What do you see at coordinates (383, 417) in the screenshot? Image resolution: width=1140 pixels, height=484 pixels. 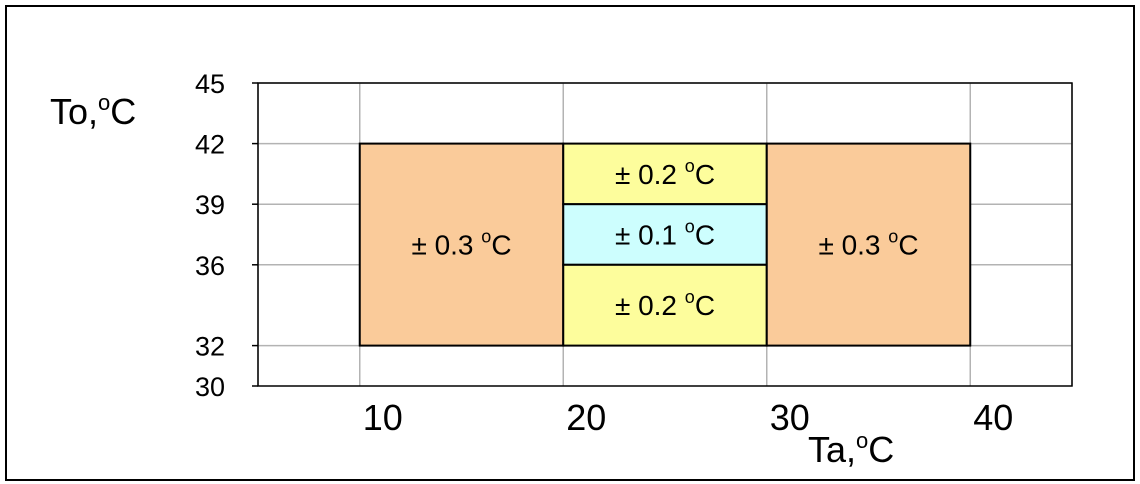 I see `x-tick-label: 10` at bounding box center [383, 417].